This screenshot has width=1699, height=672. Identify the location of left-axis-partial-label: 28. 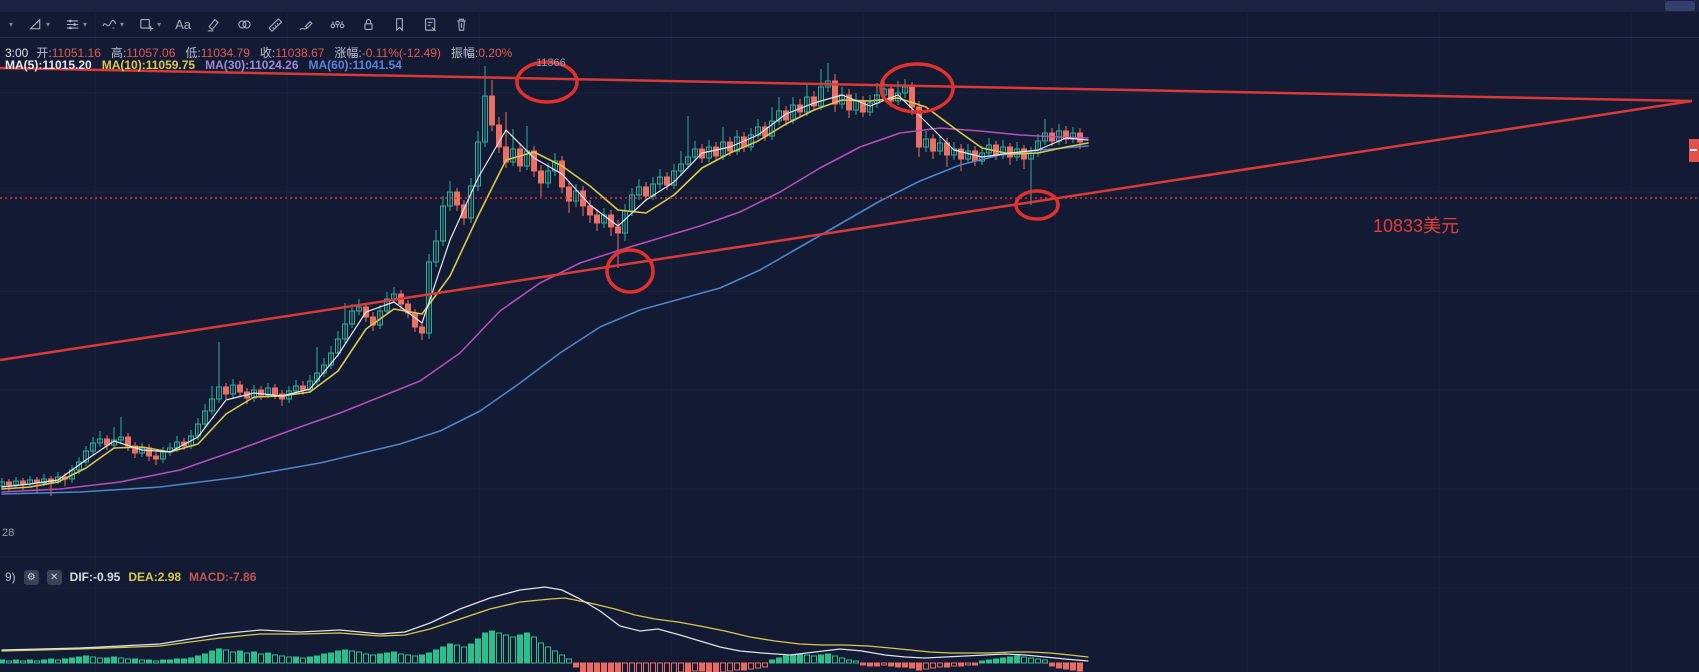
(8, 533).